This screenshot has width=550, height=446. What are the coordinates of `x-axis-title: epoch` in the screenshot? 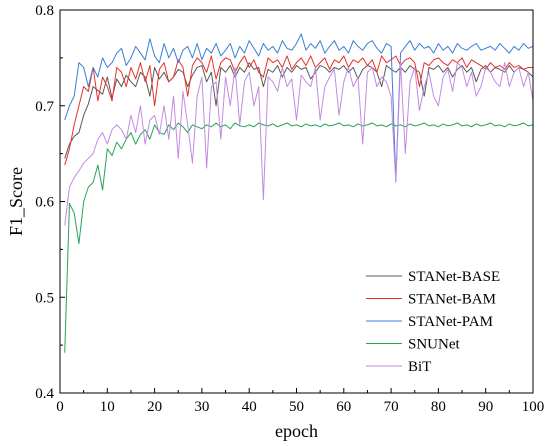 It's located at (296, 431).